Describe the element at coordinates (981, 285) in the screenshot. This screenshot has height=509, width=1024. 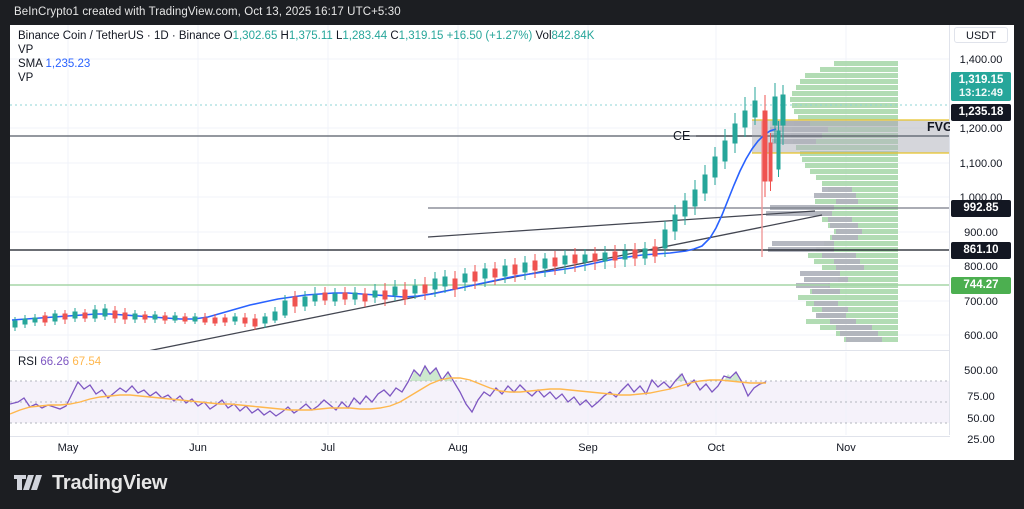
I see `line-price-pill-744: 744.27` at that location.